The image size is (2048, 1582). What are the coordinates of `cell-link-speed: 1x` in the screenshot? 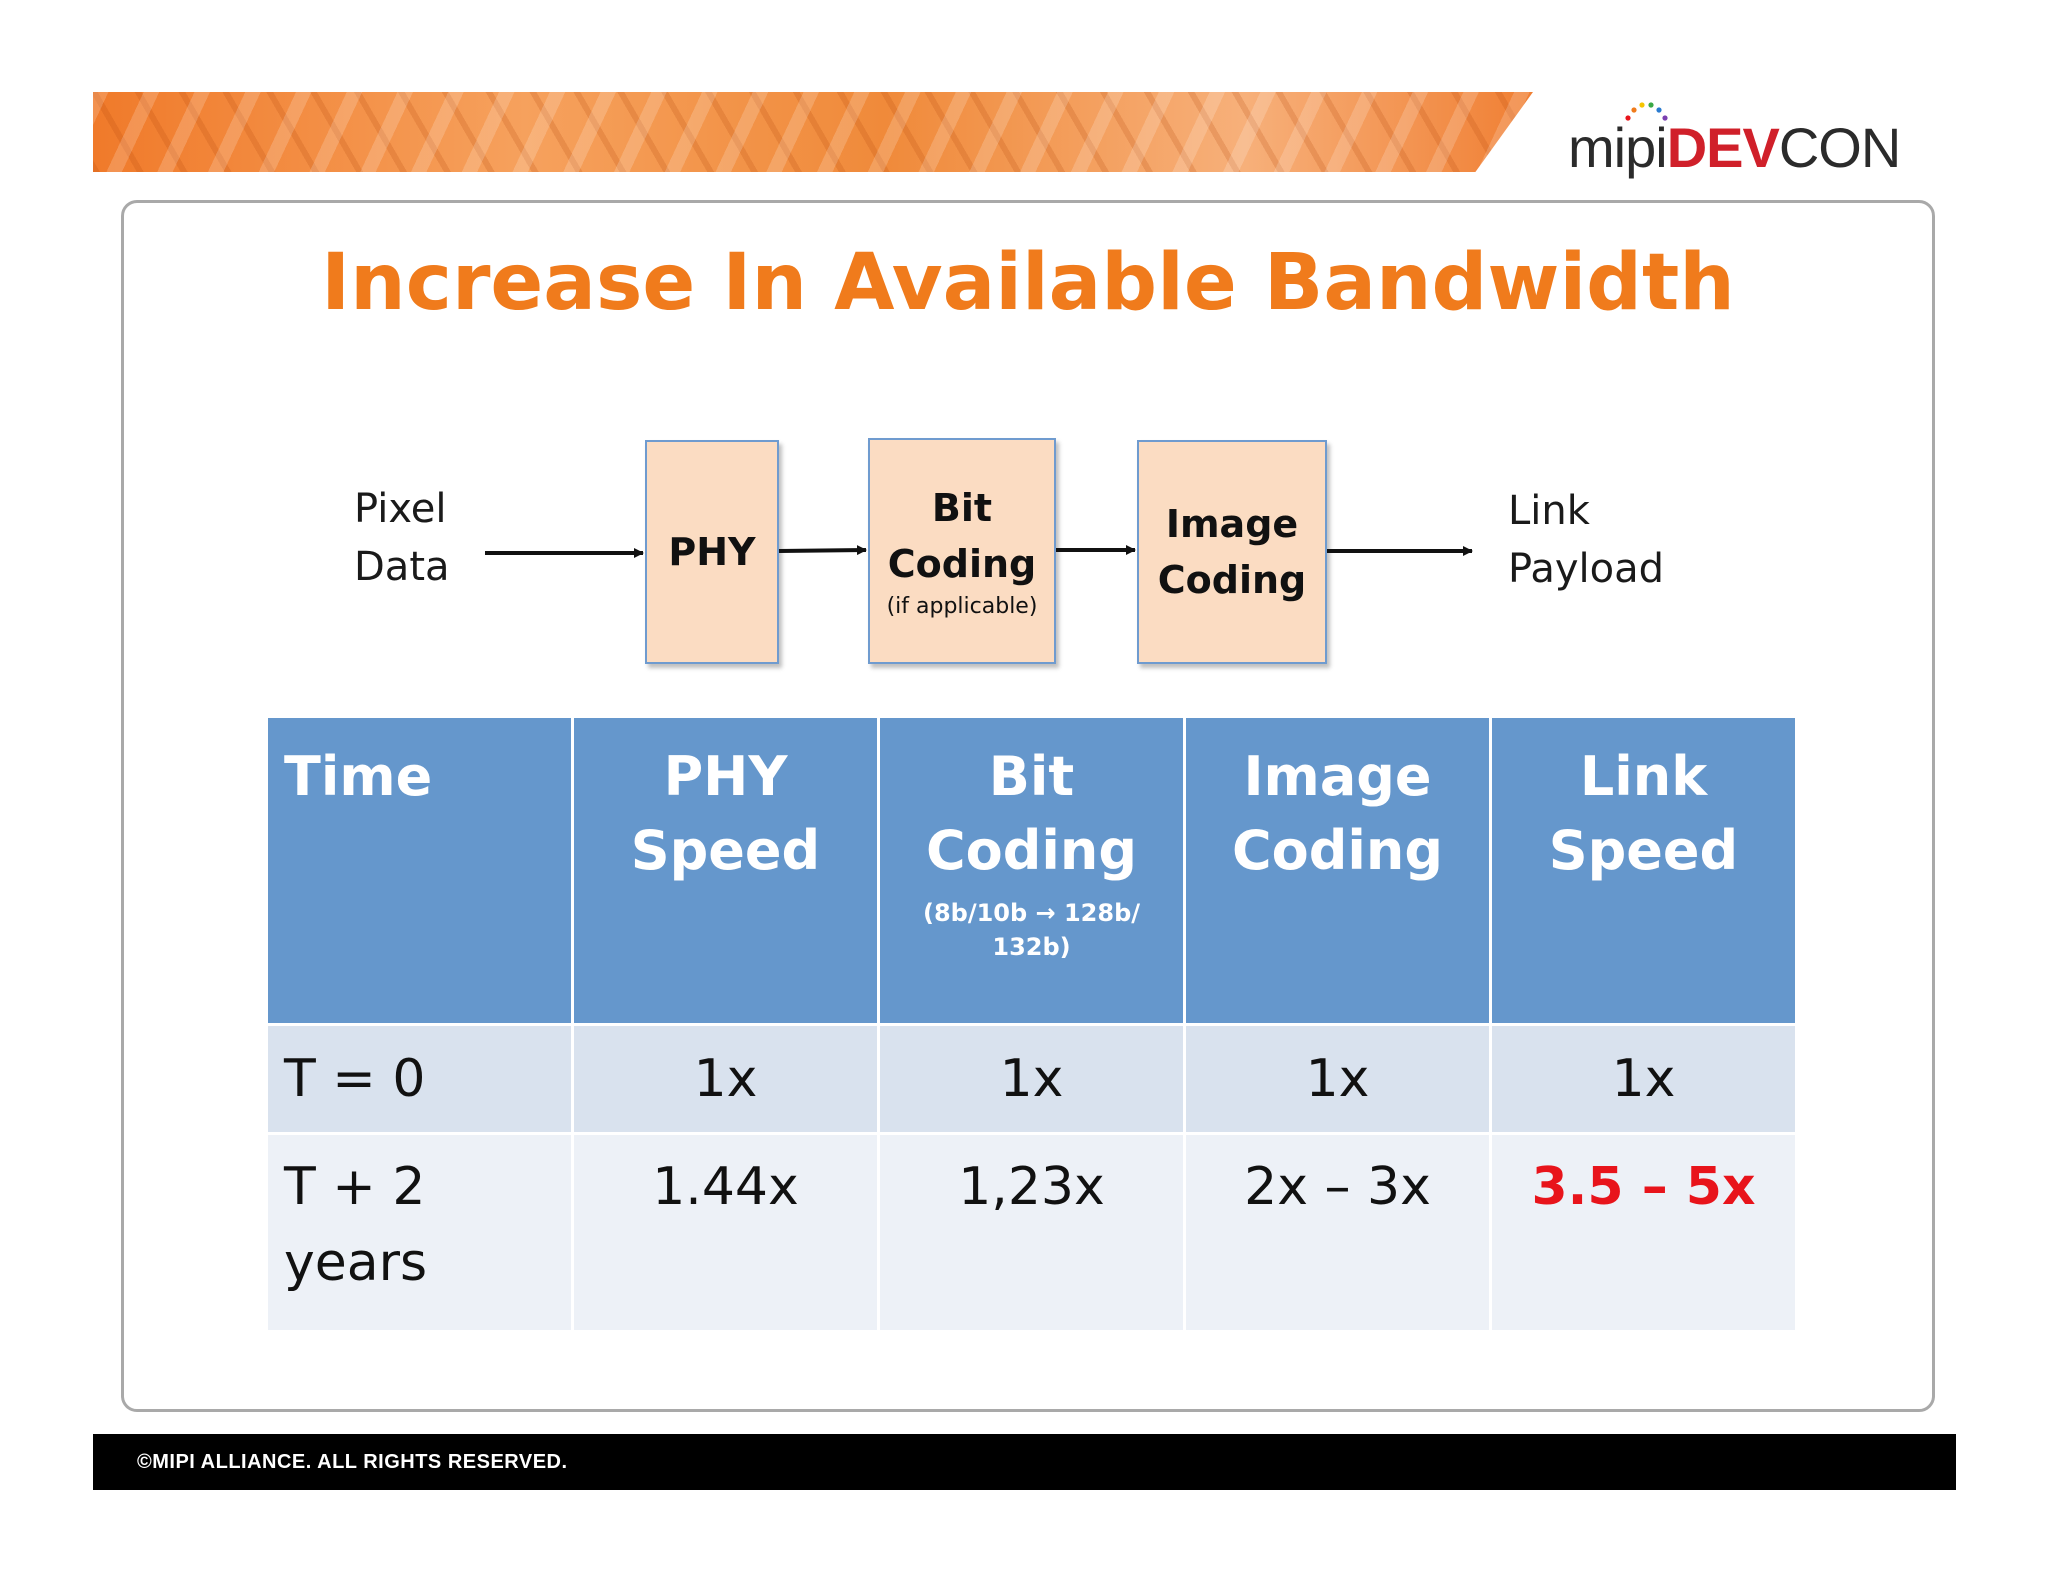 It's located at (1643, 1079).